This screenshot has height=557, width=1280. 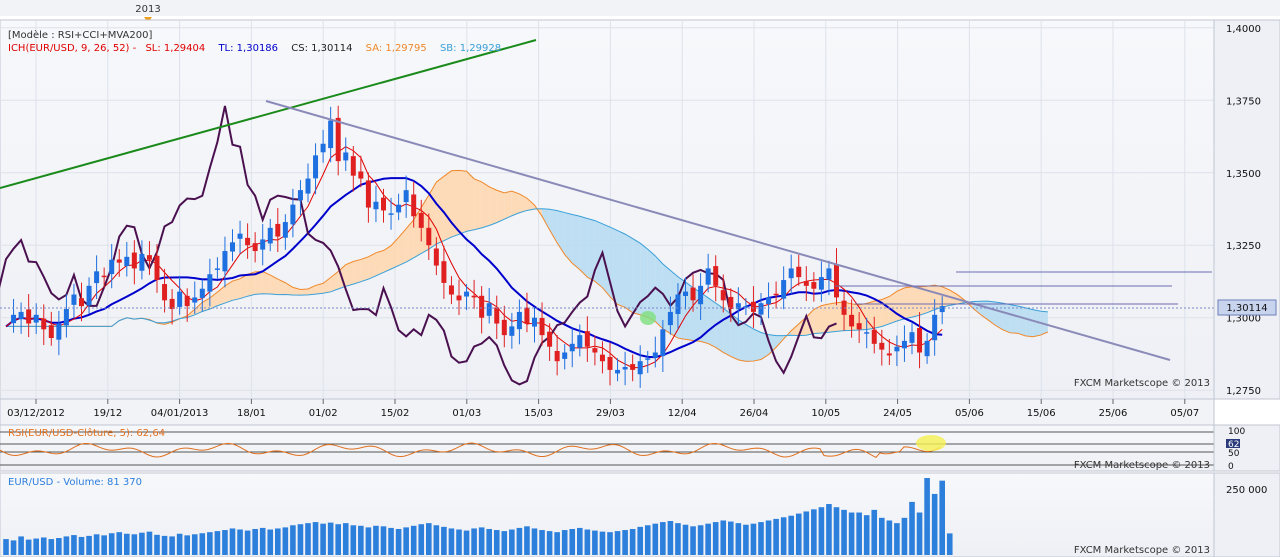 What do you see at coordinates (1246, 448) in the screenshot?
I see `rsi-axis` at bounding box center [1246, 448].